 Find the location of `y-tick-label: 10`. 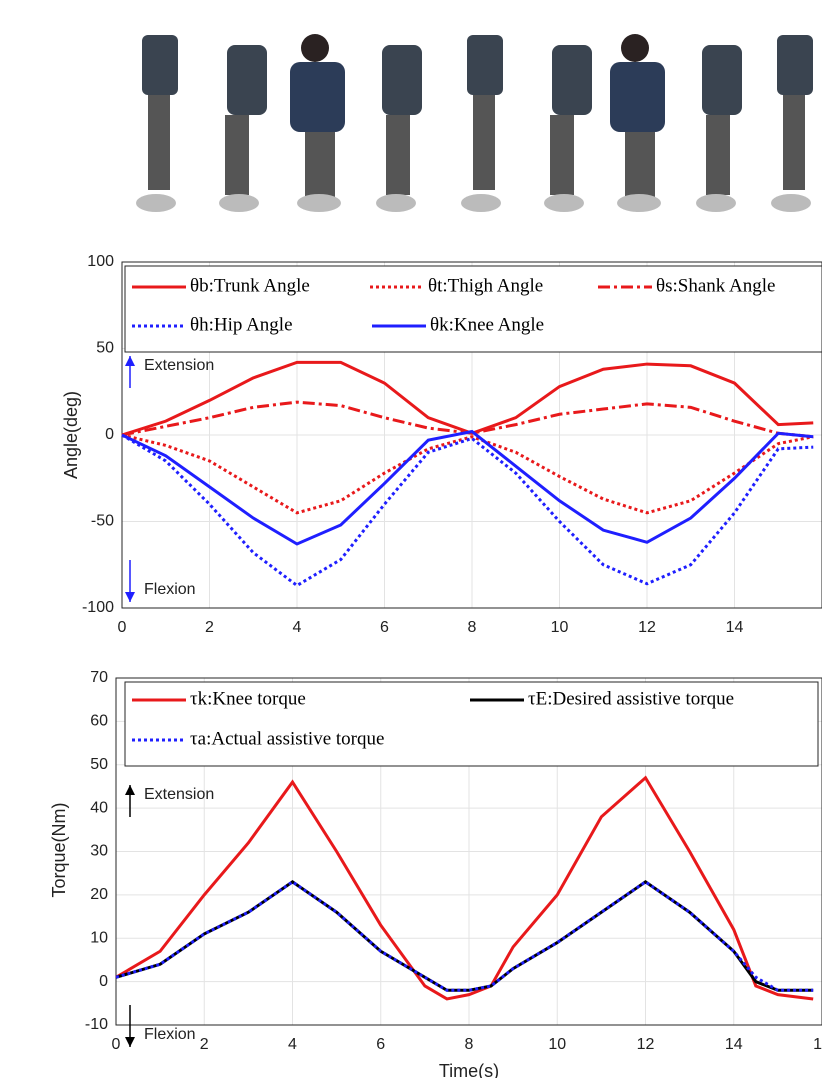

y-tick-label: 10 is located at coordinates (99, 937).